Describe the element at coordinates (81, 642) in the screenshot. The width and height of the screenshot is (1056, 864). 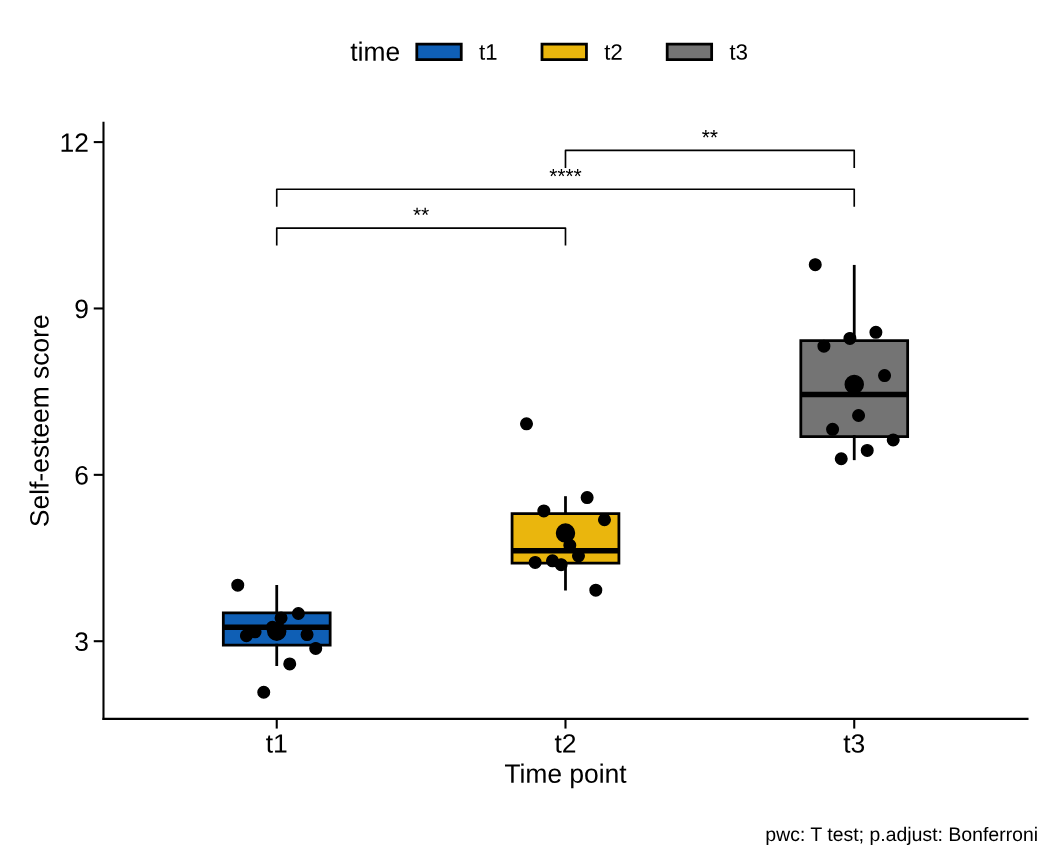
I see `y-tick-label: 3` at that location.